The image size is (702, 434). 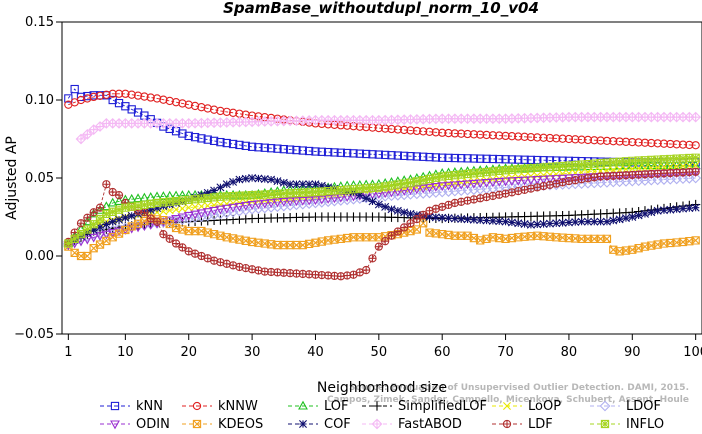 I want to click on y-tick-label: −0.05, so click(x=34, y=334).